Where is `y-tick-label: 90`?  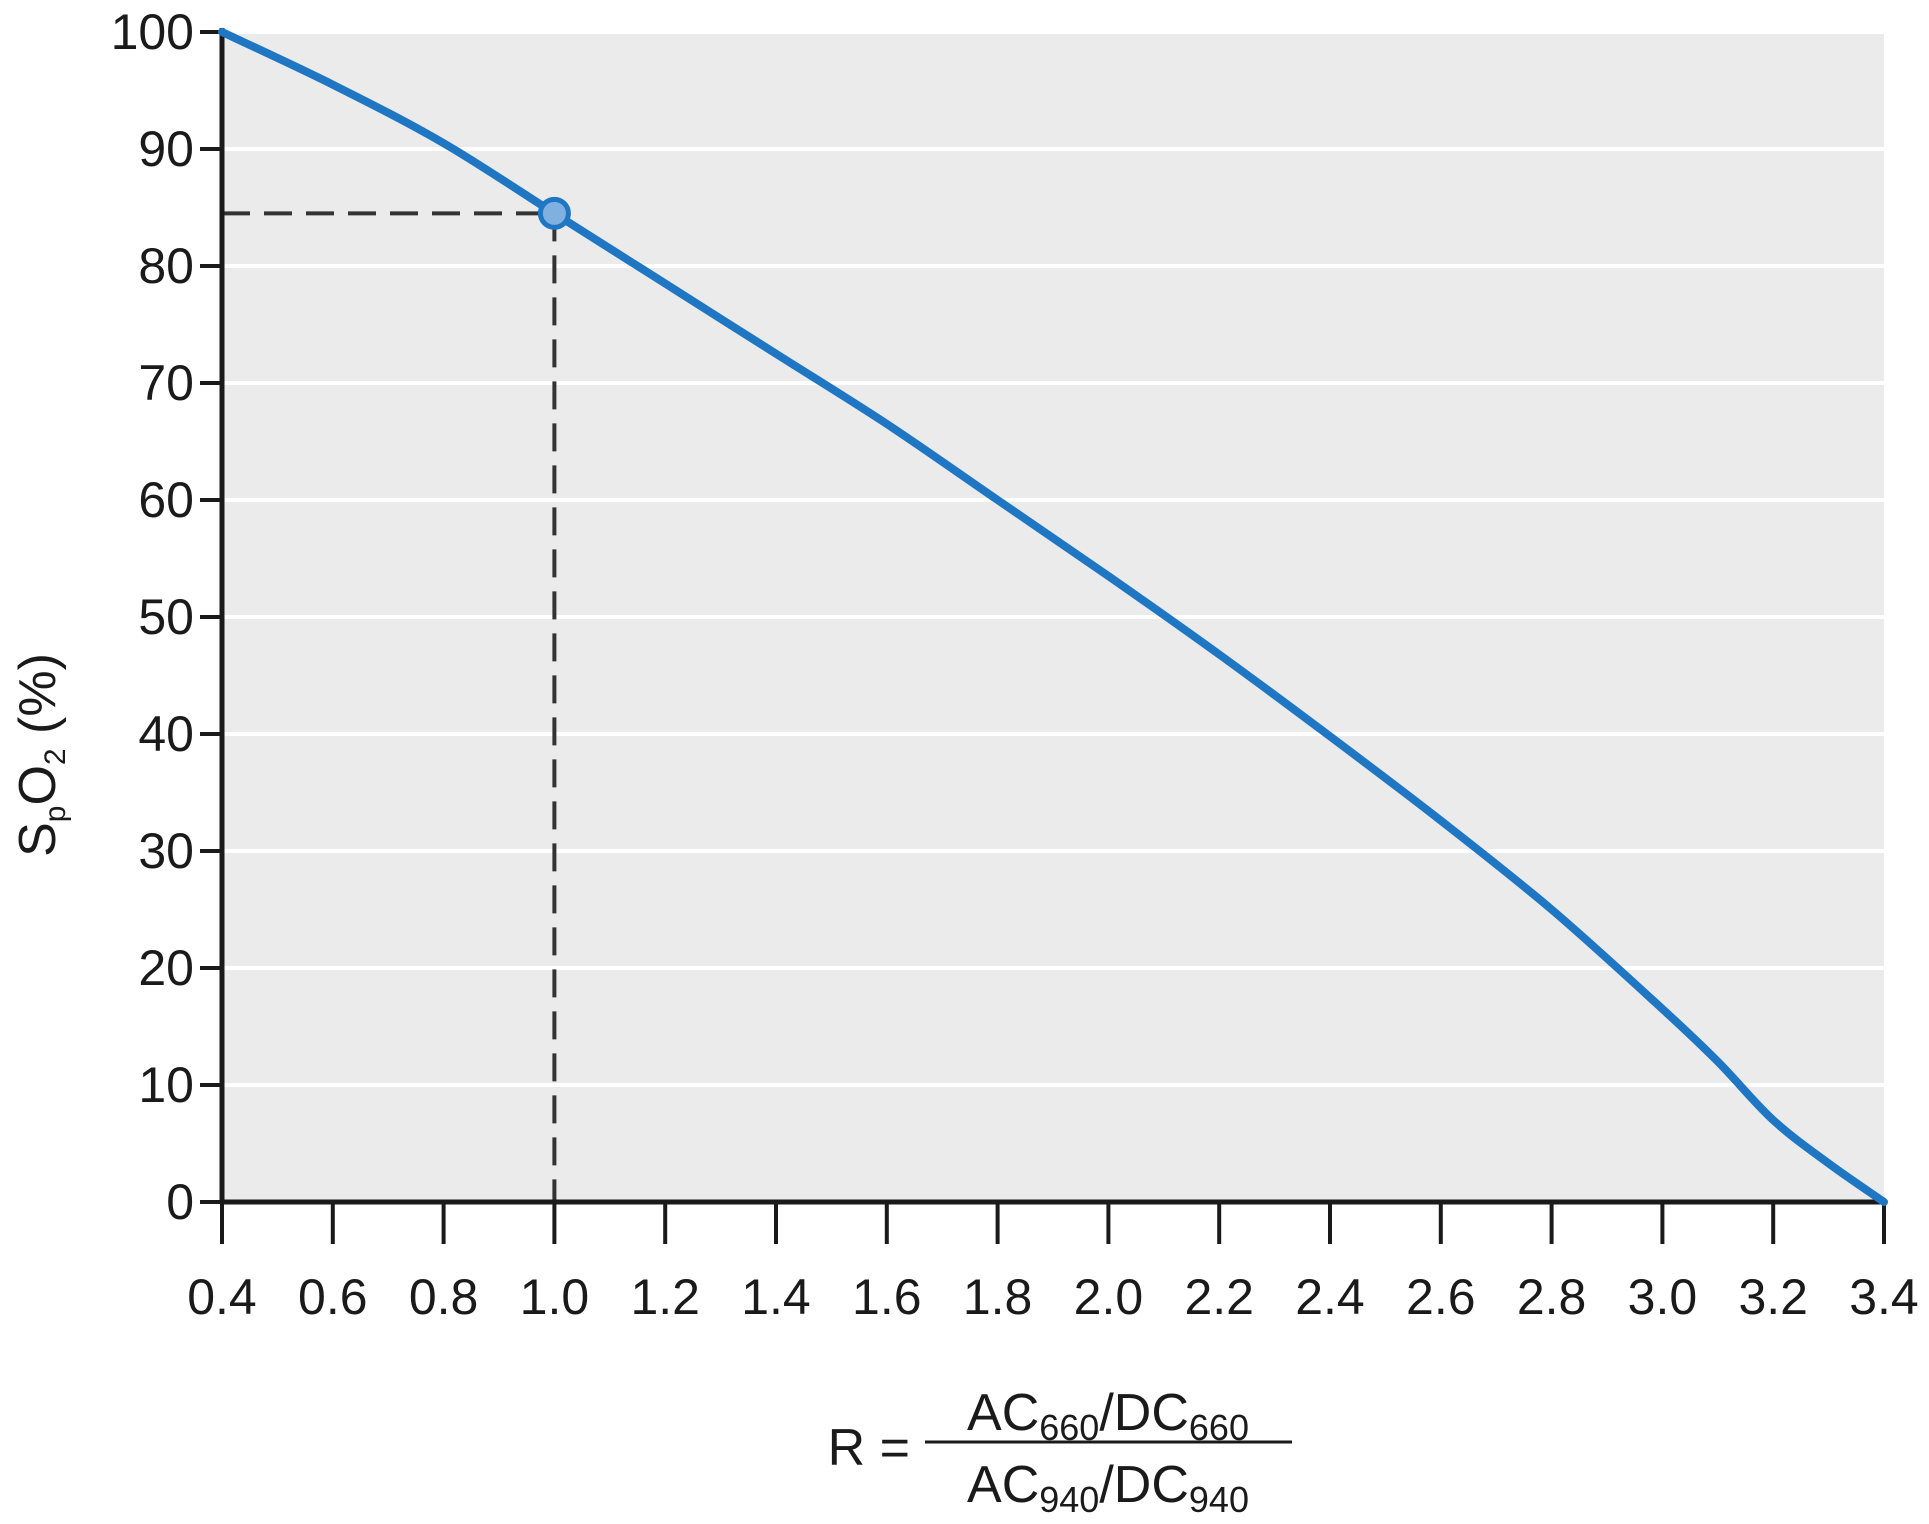 y-tick-label: 90 is located at coordinates (166, 149).